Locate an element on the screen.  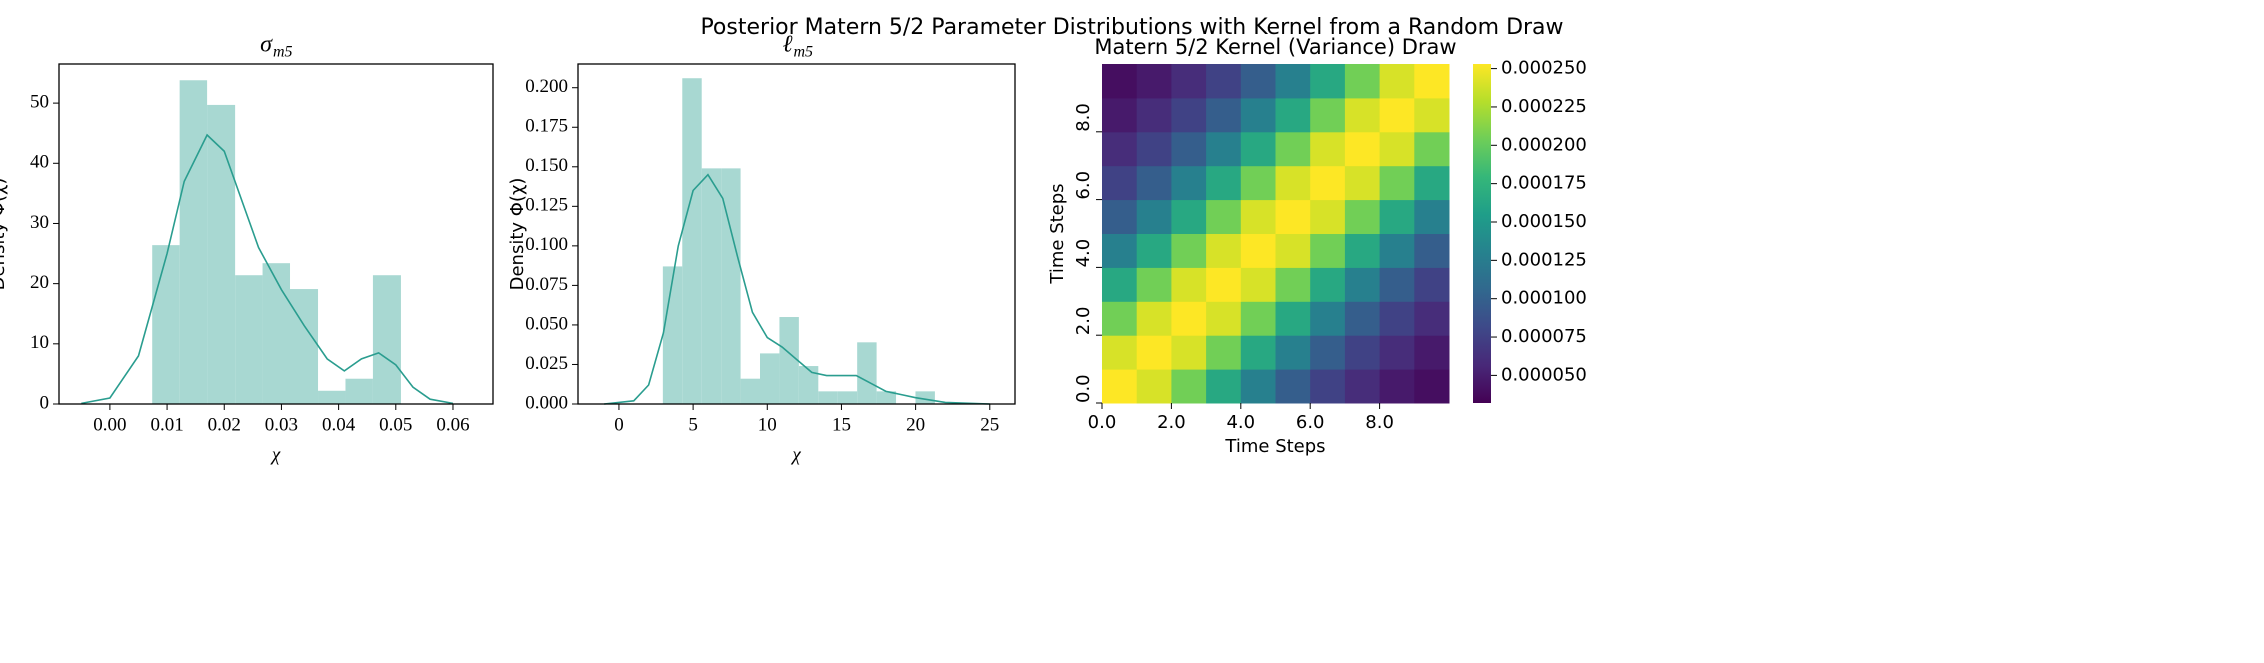
y-tick-label: 0.025 is located at coordinates (546, 363).